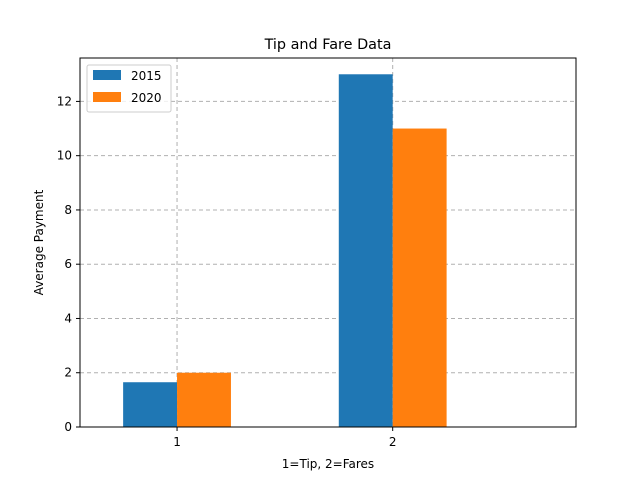 The height and width of the screenshot is (480, 640). Describe the element at coordinates (68, 373) in the screenshot. I see `y-tick-label-2: 2` at that location.